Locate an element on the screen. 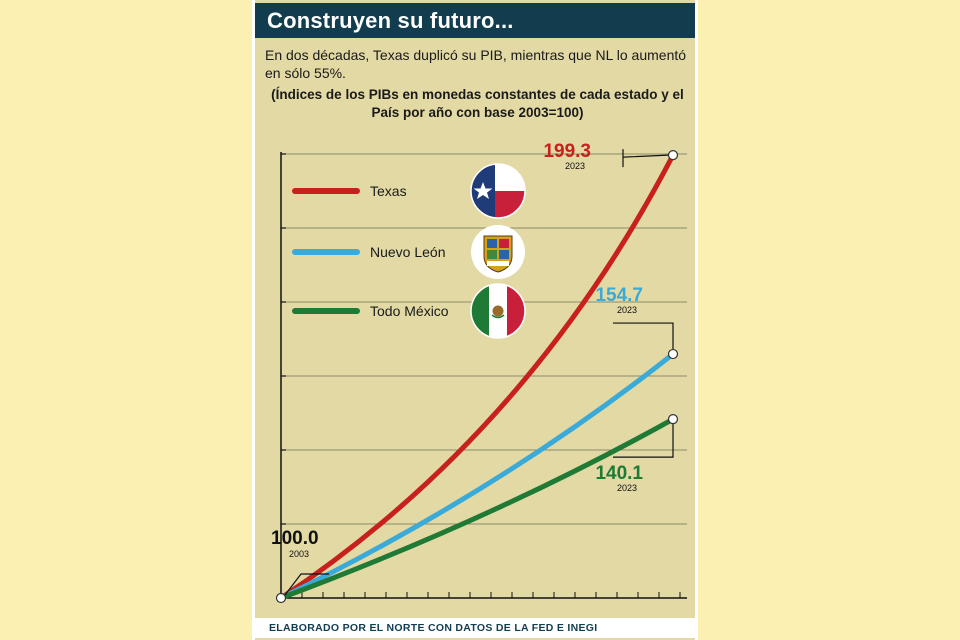 This screenshot has height=640, width=960. leader-line-nuevo-leon is located at coordinates (643, 336).